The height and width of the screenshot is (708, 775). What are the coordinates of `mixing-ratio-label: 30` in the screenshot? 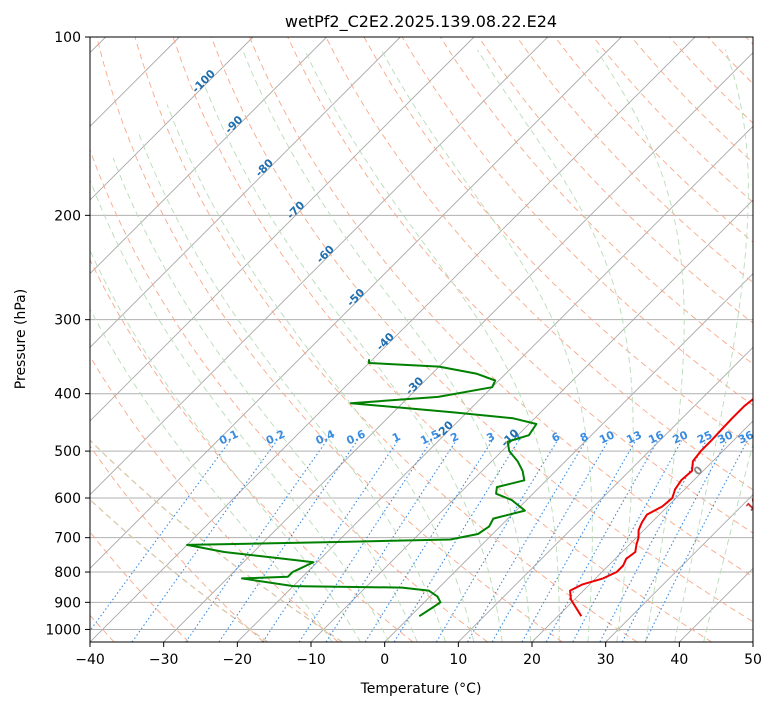 It's located at (726, 437).